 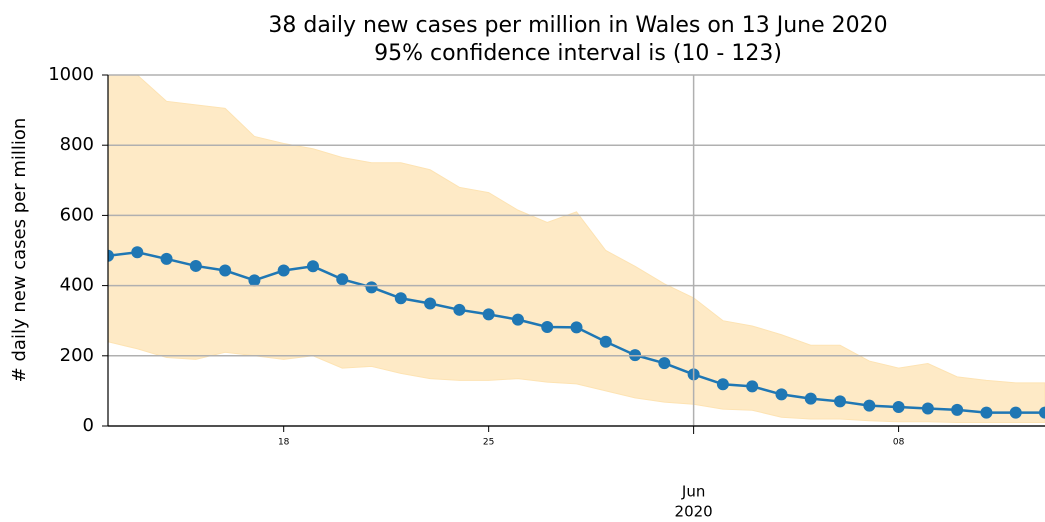 I want to click on chart-subtitle: 95% confidence interval is (10 - 123), so click(x=578, y=53).